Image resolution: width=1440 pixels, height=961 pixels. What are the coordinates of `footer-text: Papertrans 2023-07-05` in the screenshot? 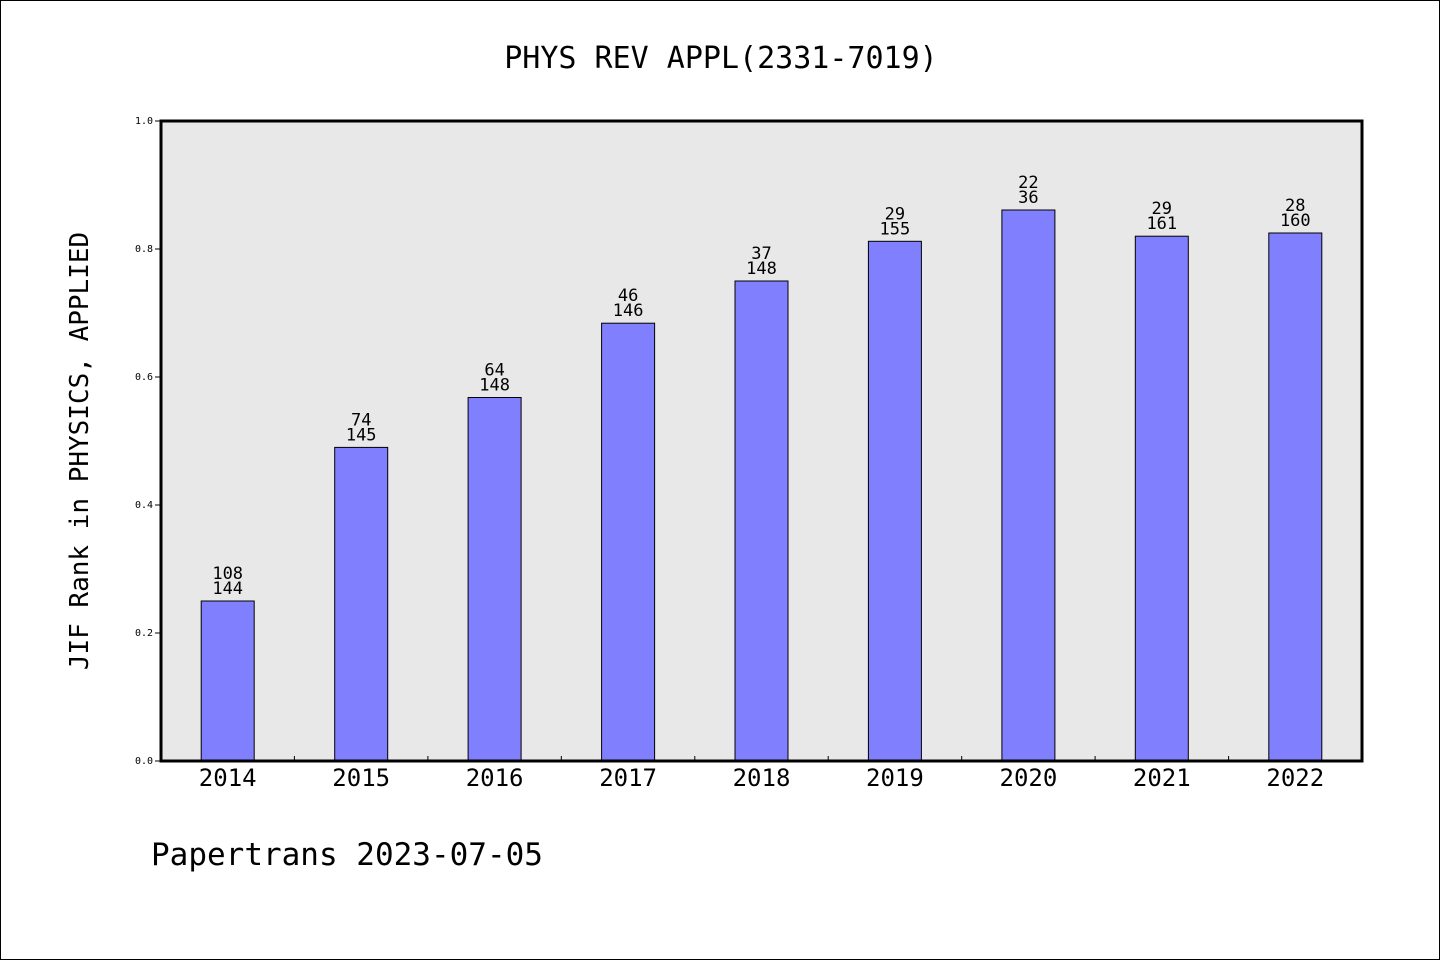 It's located at (347, 855).